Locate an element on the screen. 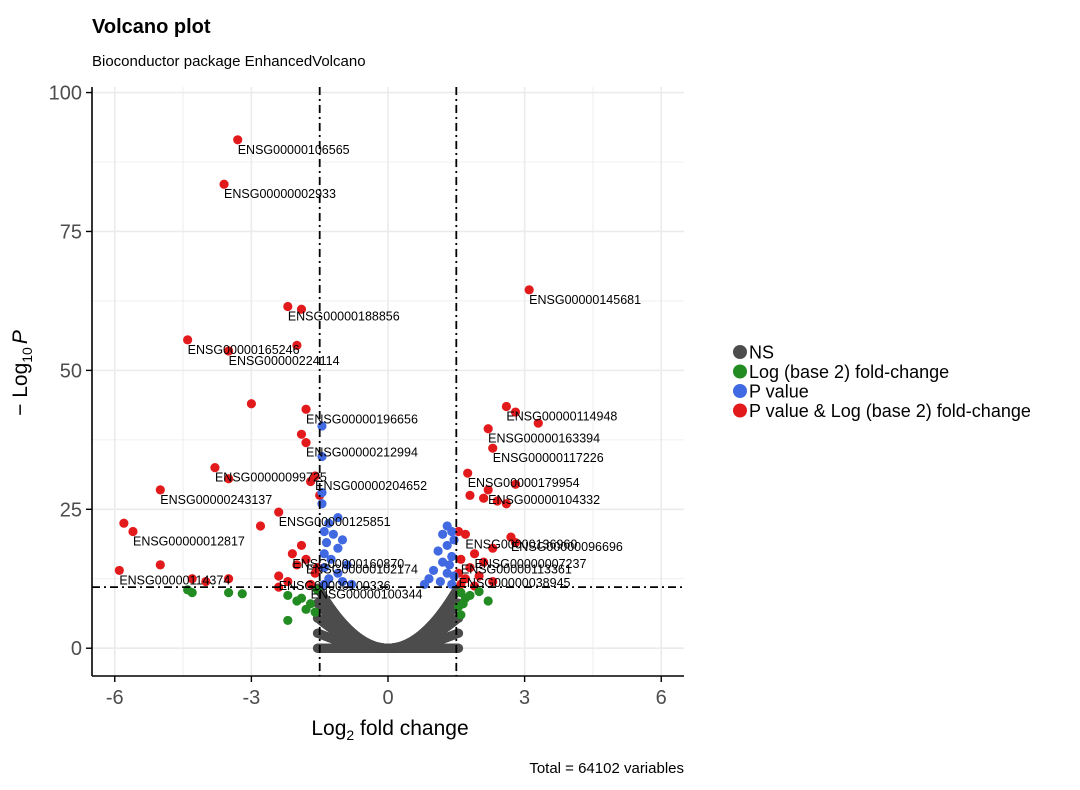  x-tick-label: 3 is located at coordinates (524, 698).